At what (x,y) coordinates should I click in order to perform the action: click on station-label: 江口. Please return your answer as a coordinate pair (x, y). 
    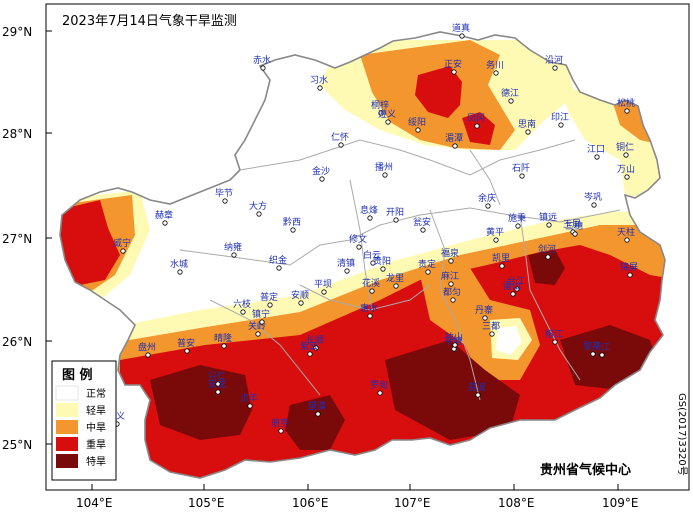
    Looking at the image, I should click on (596, 149).